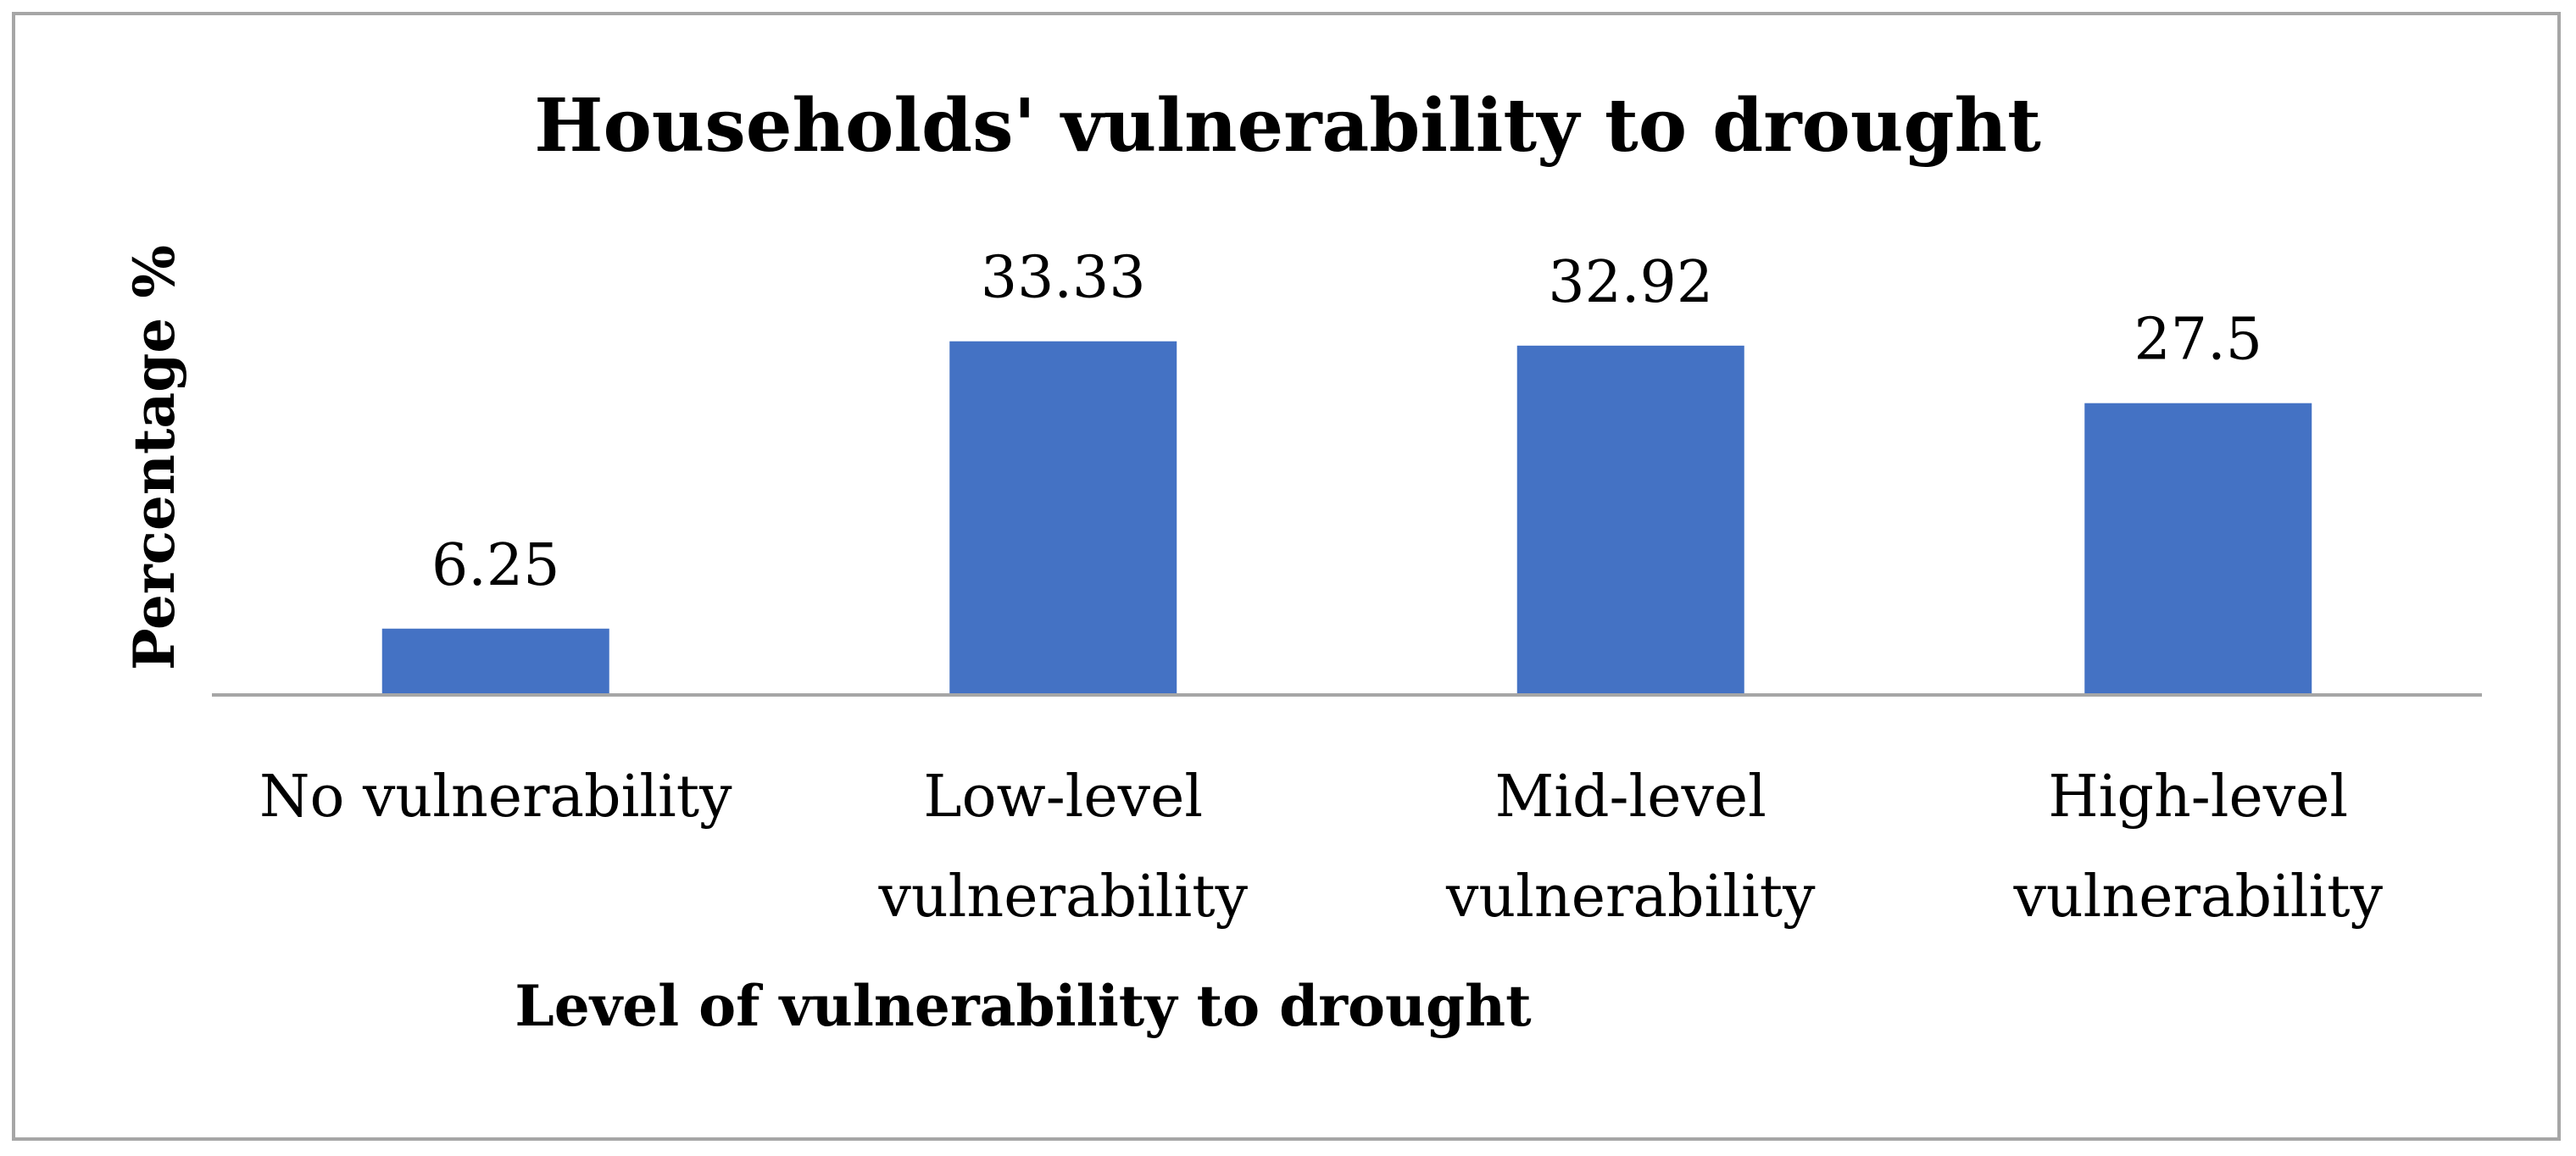 This screenshot has height=1156, width=2576. I want to click on chart-title: Households' vulnerability to drought, so click(1287, 126).